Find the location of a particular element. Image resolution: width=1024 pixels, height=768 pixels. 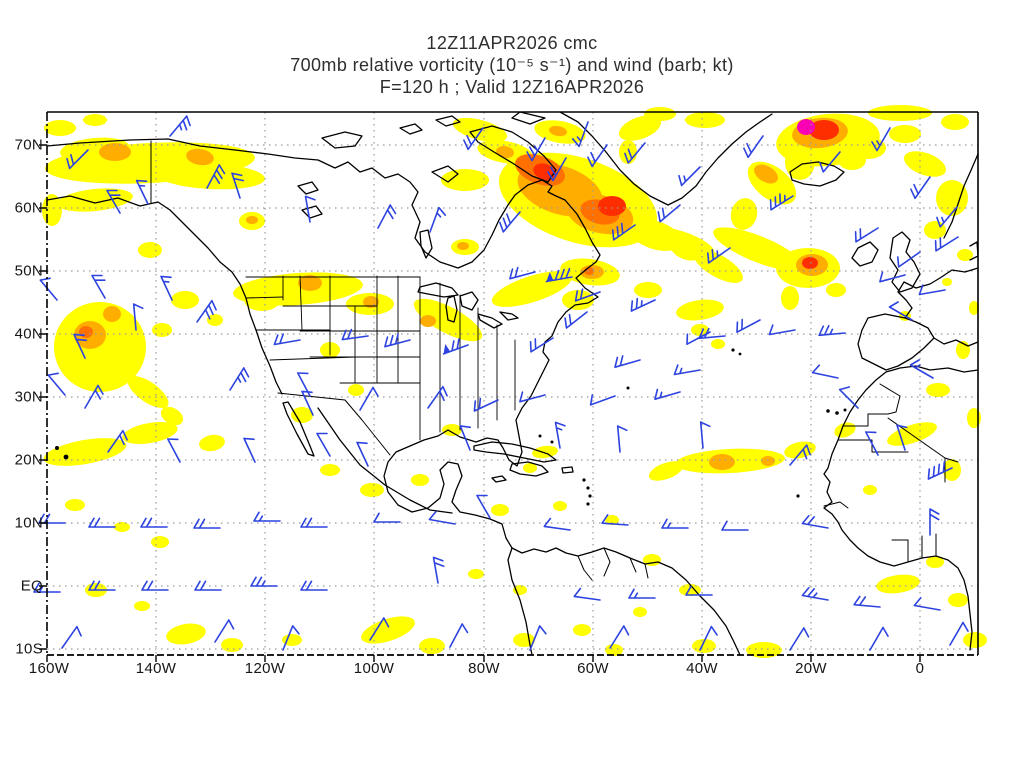

coast-south-america-west is located at coordinates (520, 601).